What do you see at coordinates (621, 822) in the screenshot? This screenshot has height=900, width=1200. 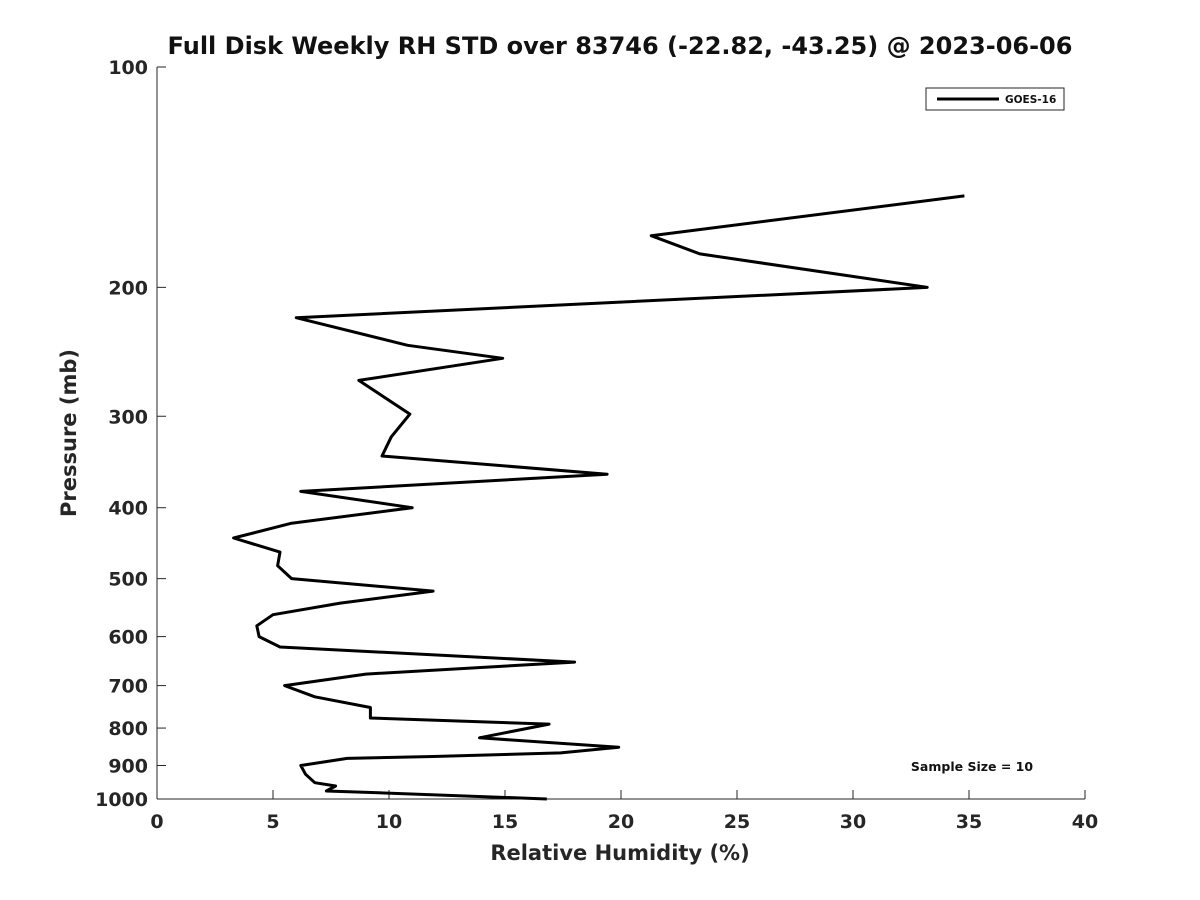 I see `x-tick-label: 20` at bounding box center [621, 822].